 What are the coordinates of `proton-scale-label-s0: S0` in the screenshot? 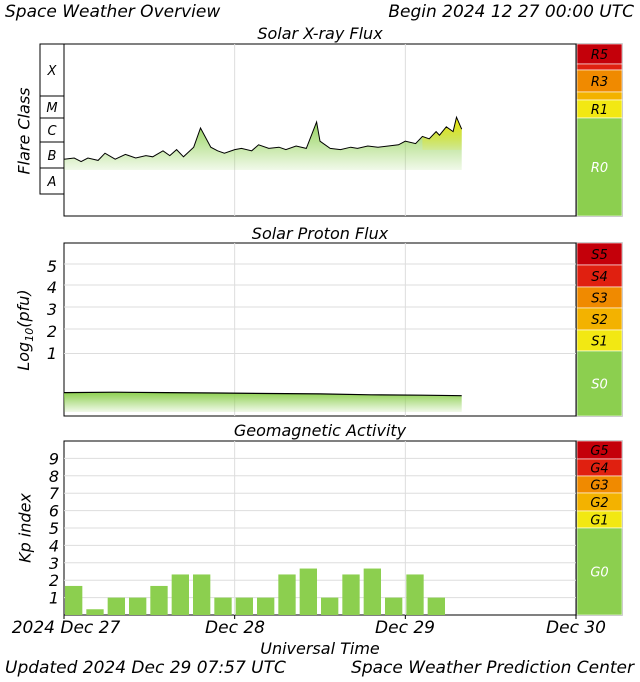 It's located at (599, 385).